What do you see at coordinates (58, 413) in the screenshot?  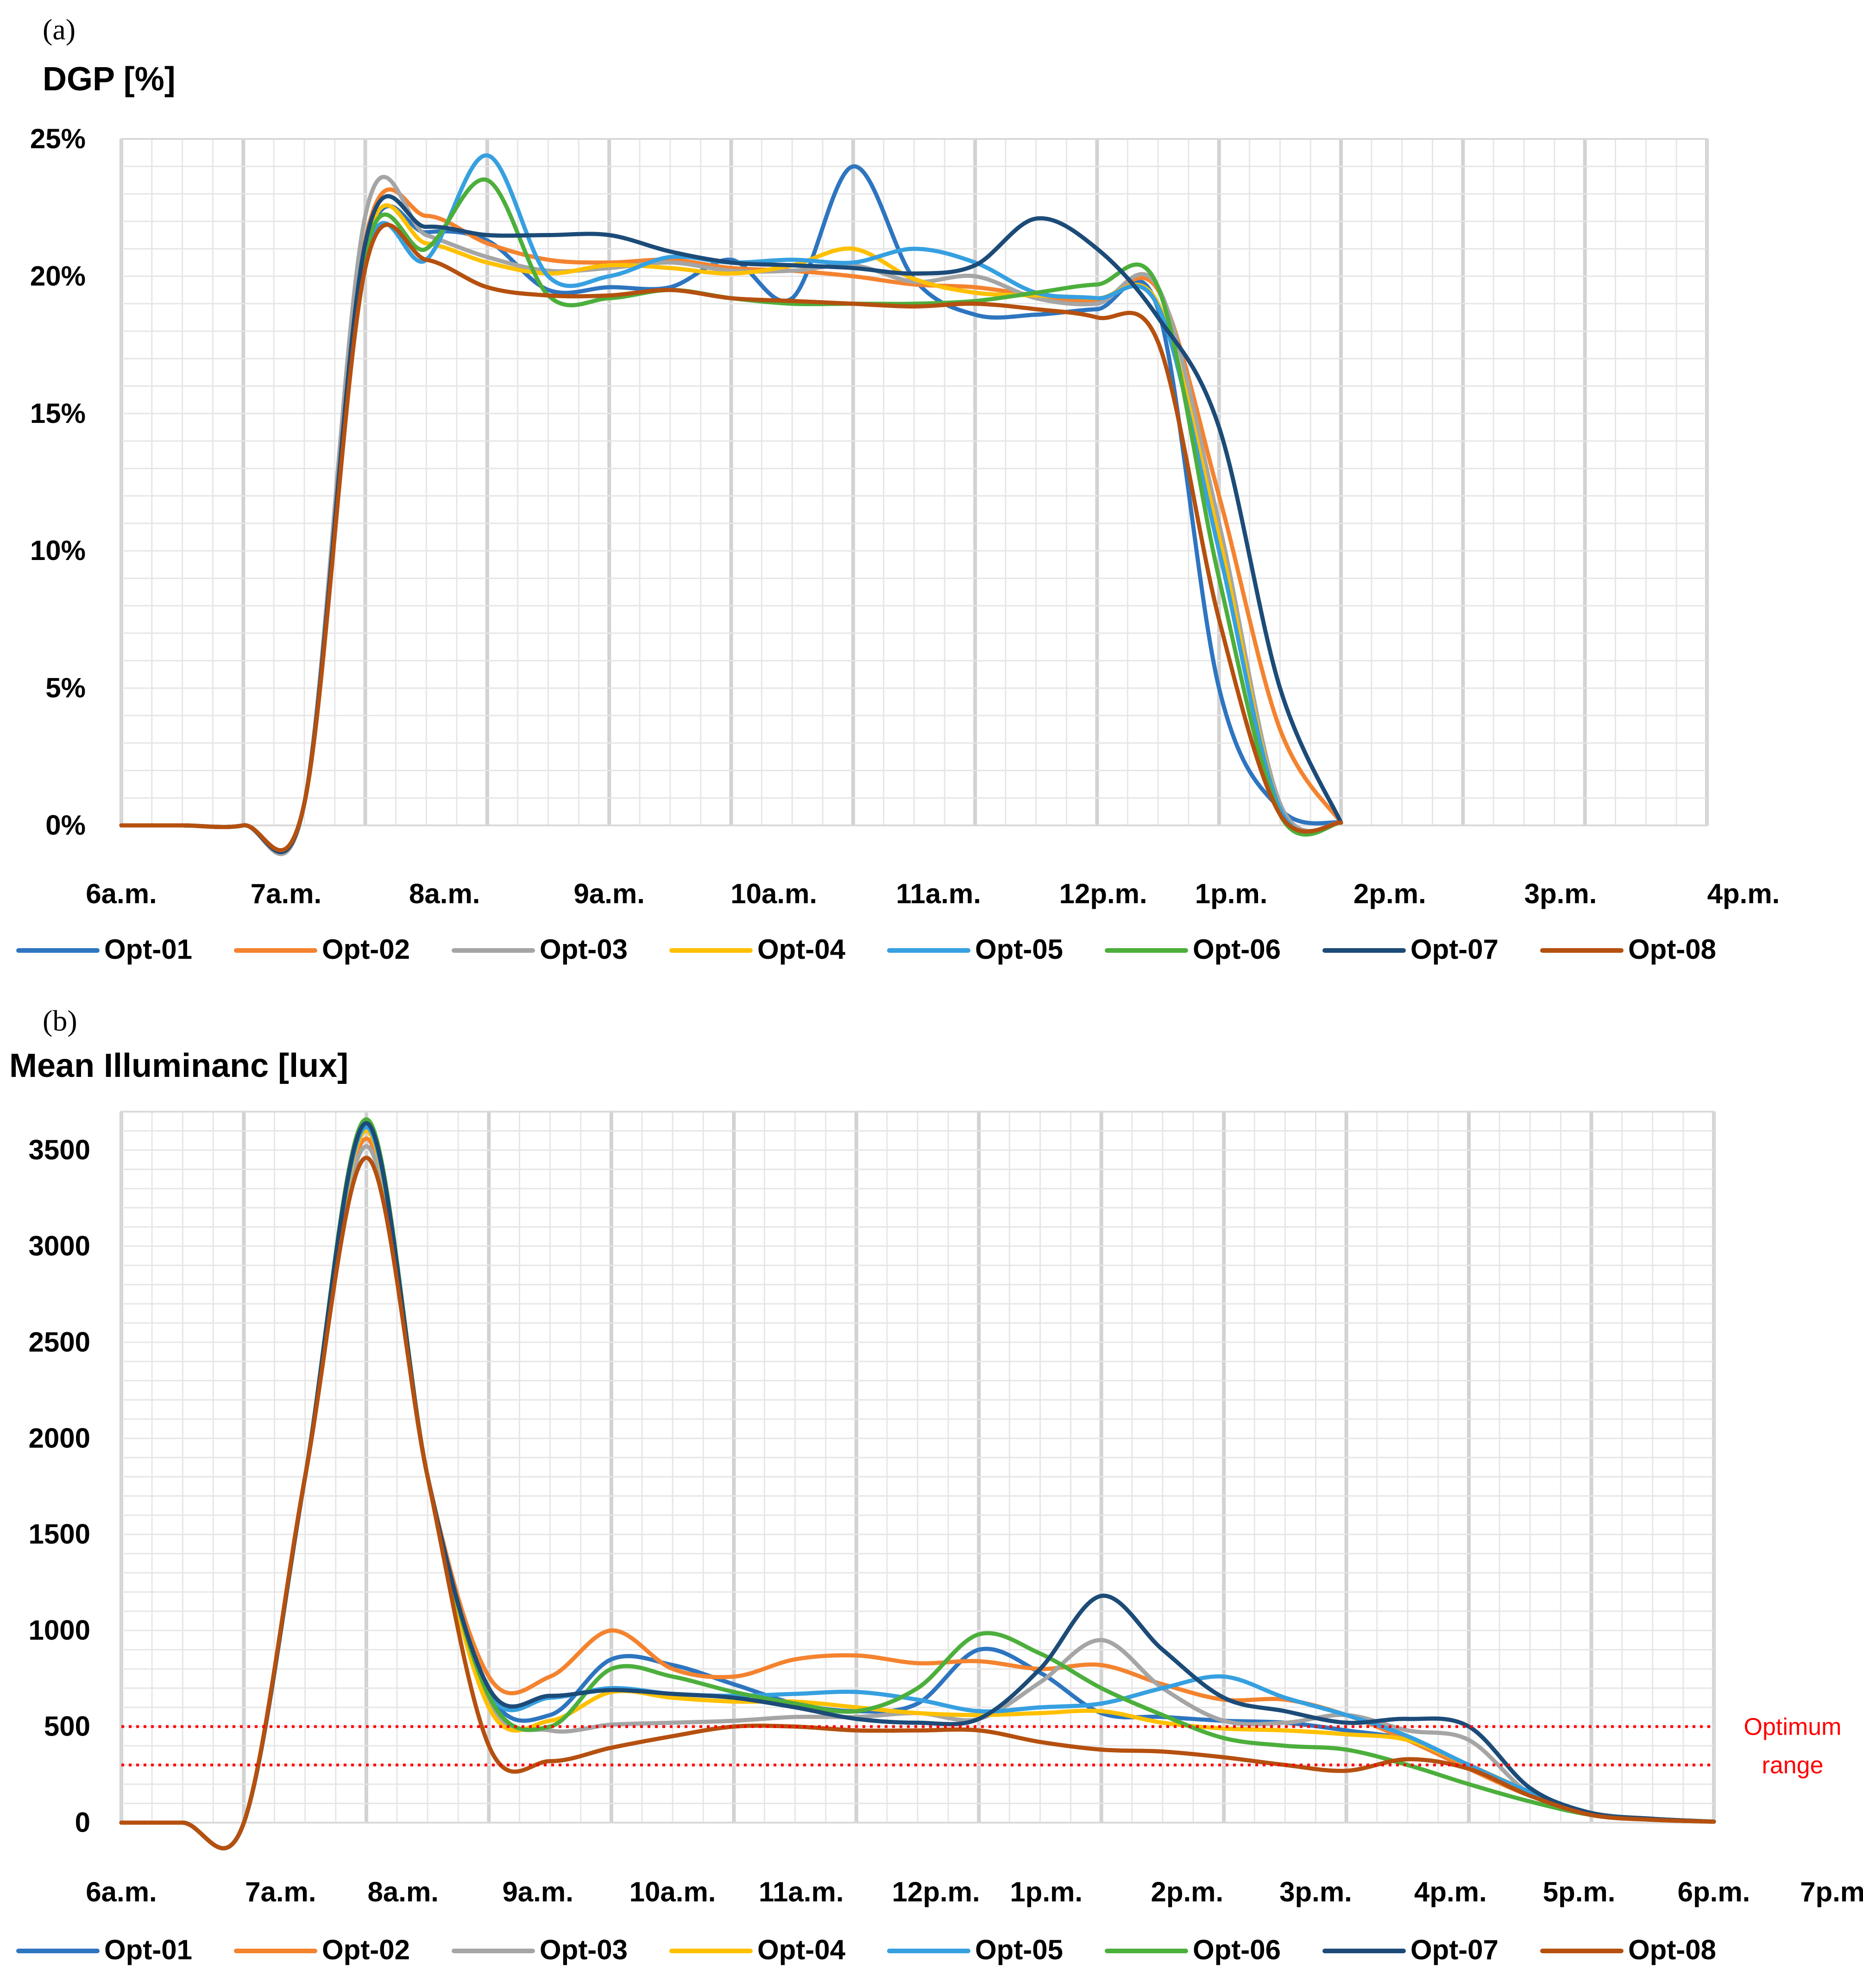 I see `y-tick-label: 15%` at bounding box center [58, 413].